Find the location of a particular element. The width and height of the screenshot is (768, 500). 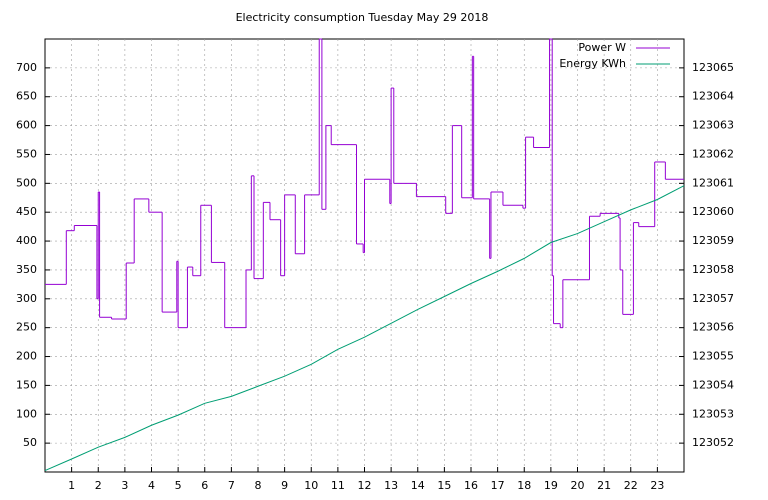

y-tick-label: 450 is located at coordinates (26, 211).